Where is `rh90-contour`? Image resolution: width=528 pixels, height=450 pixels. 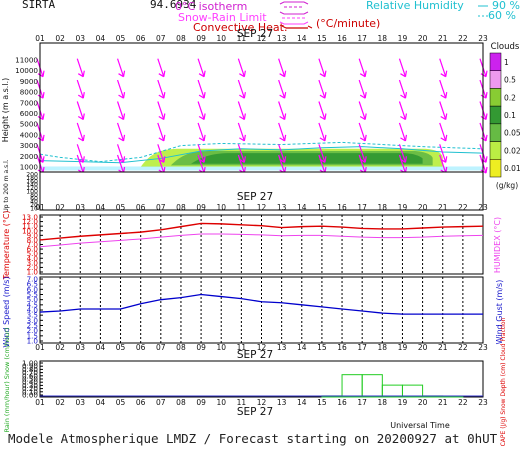 rh90-contour is located at coordinates (261, 155).